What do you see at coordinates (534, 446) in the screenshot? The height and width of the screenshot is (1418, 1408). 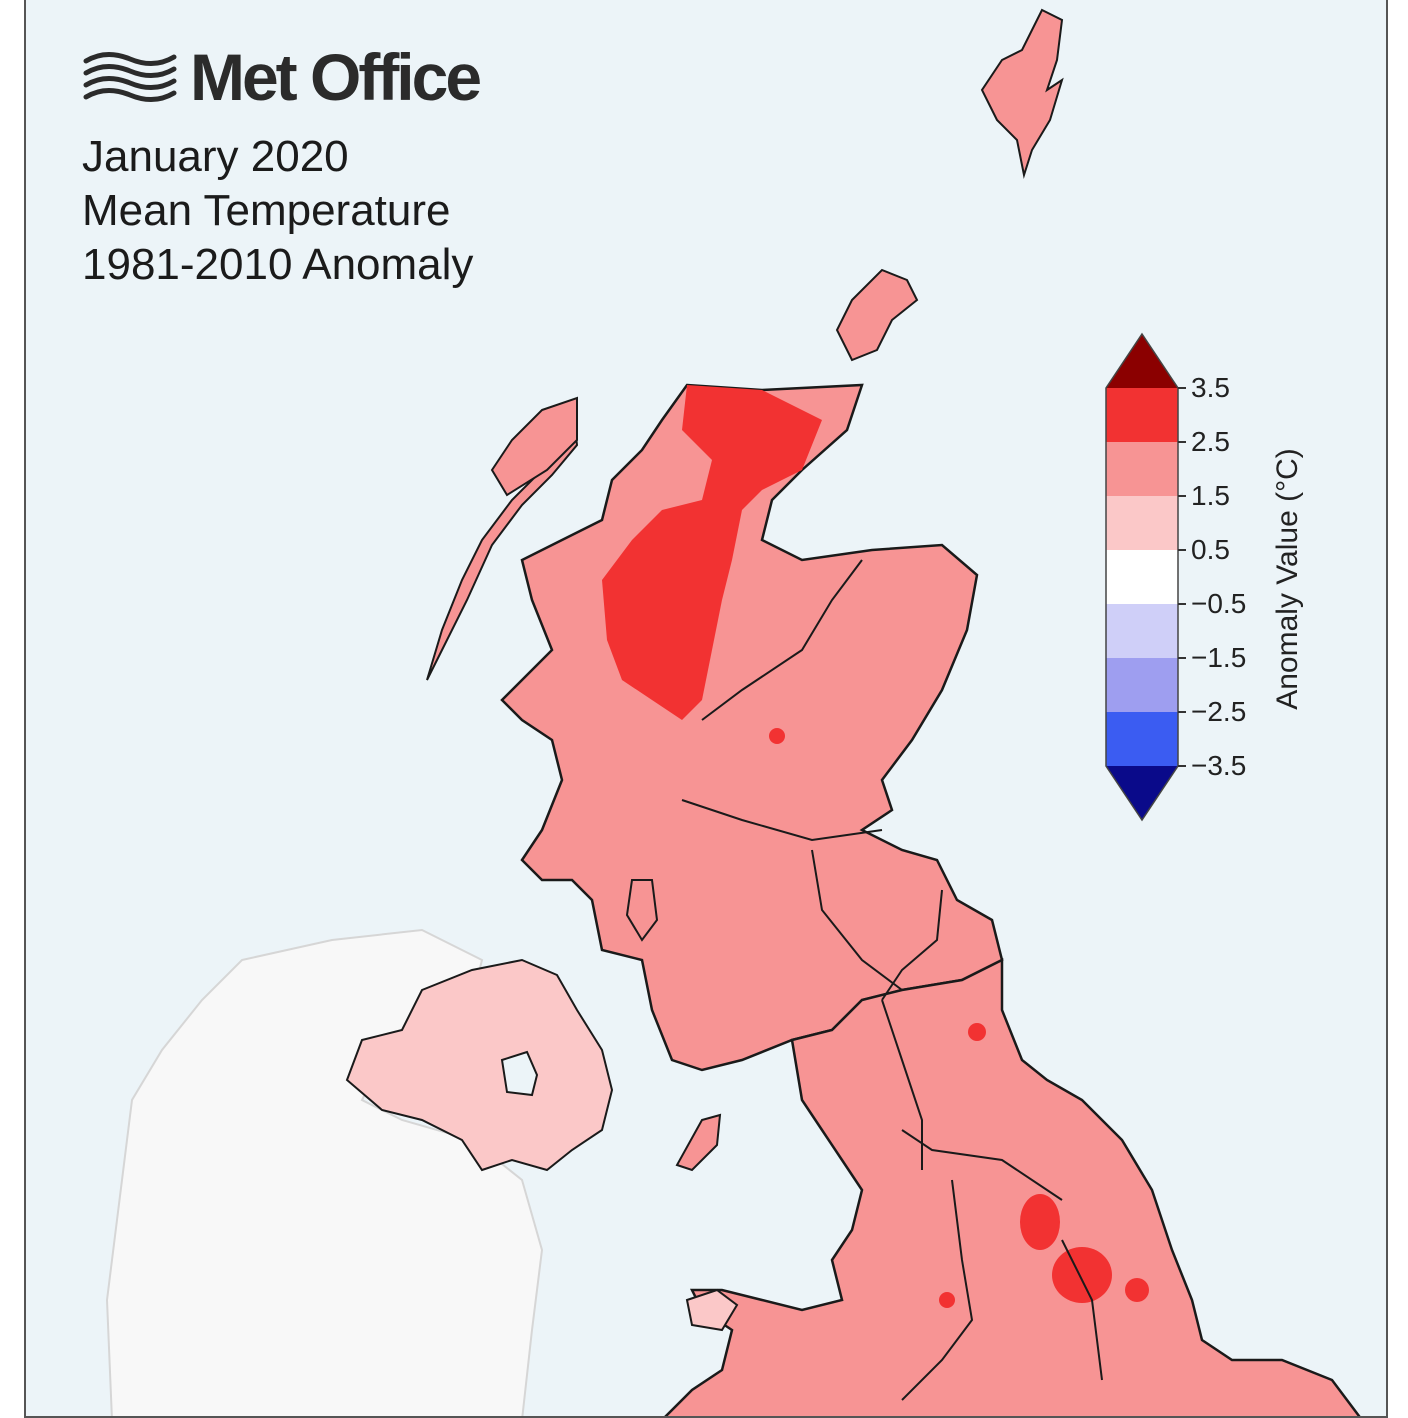 I see `lewis-harris` at bounding box center [534, 446].